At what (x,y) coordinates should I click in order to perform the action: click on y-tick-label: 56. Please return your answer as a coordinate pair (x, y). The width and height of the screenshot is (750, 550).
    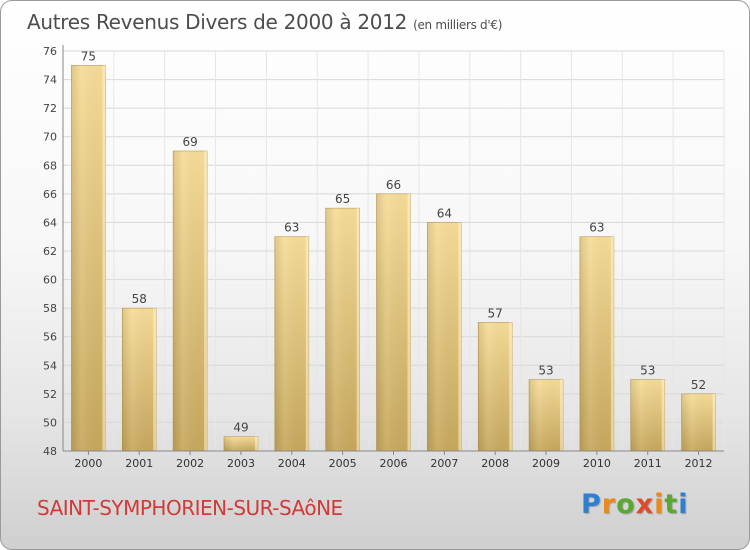
    Looking at the image, I should click on (50, 337).